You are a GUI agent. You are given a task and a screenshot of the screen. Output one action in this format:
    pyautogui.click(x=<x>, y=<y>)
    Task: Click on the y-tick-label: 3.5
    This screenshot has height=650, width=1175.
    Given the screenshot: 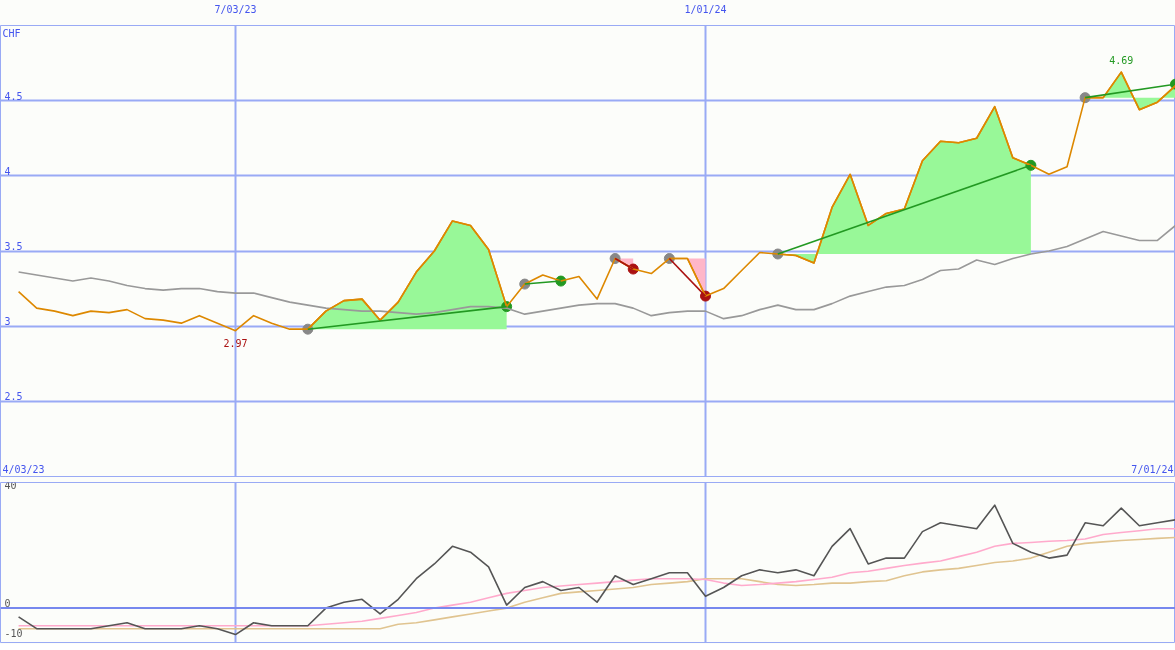 What is the action you would take?
    pyautogui.click(x=13, y=246)
    